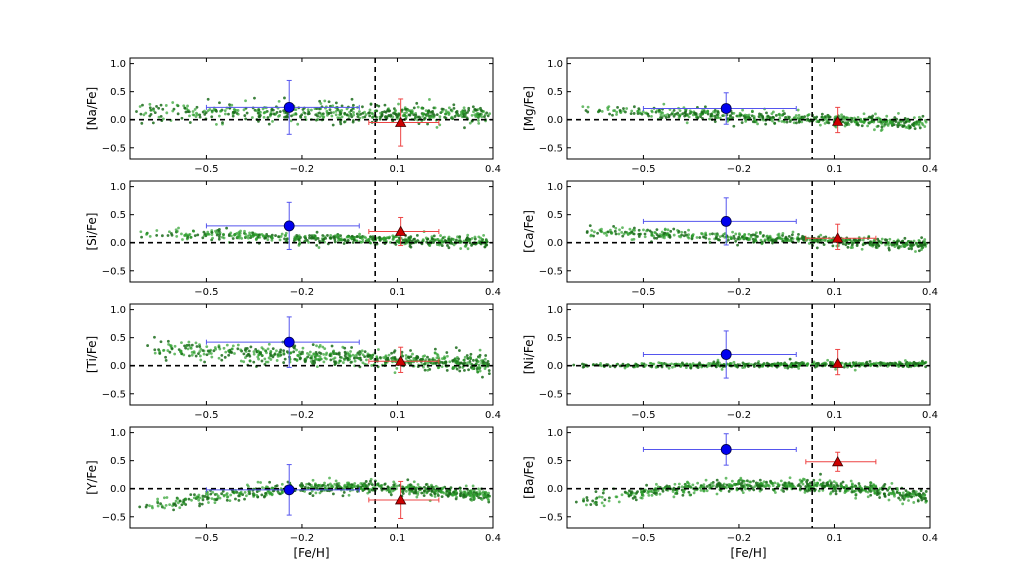  I want to click on y-tick-label: −0.5, so click(114, 271).